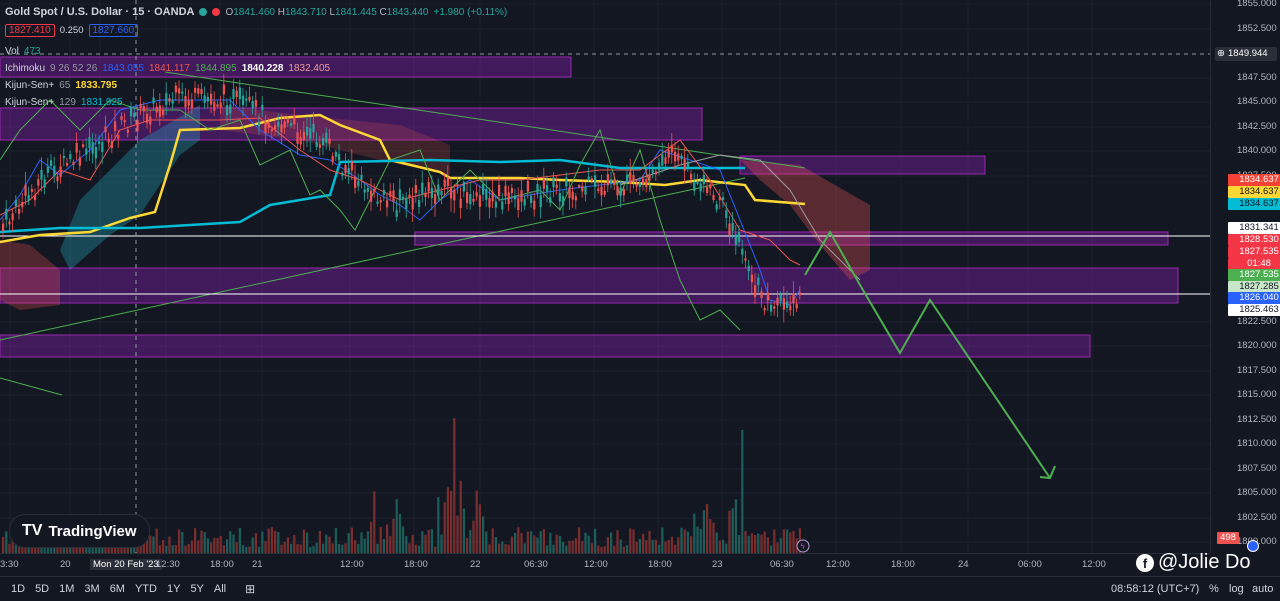  Describe the element at coordinates (18, 589) in the screenshot. I see `timeframe-button-1d: 1D` at that location.